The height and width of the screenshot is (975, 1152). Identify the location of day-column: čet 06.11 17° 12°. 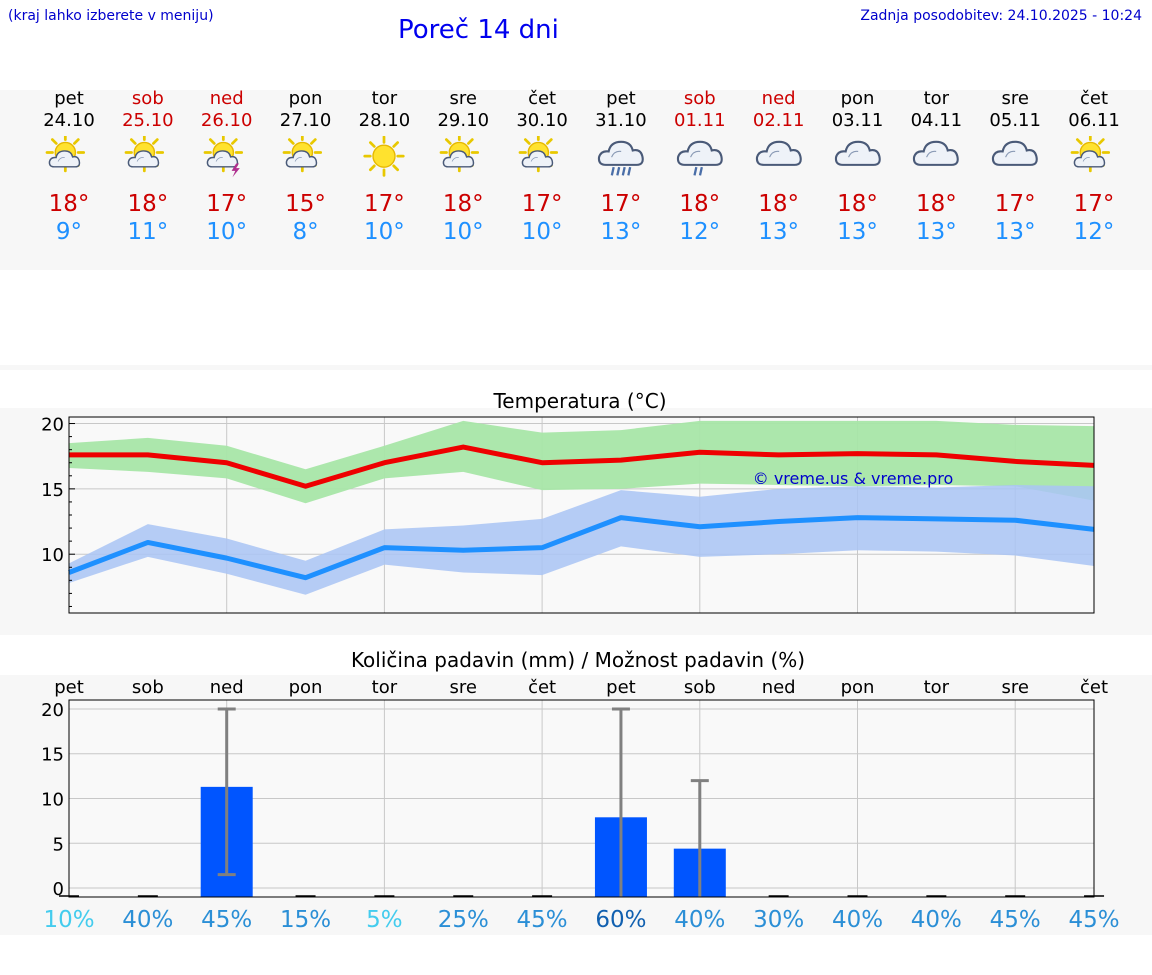
(1094, 167).